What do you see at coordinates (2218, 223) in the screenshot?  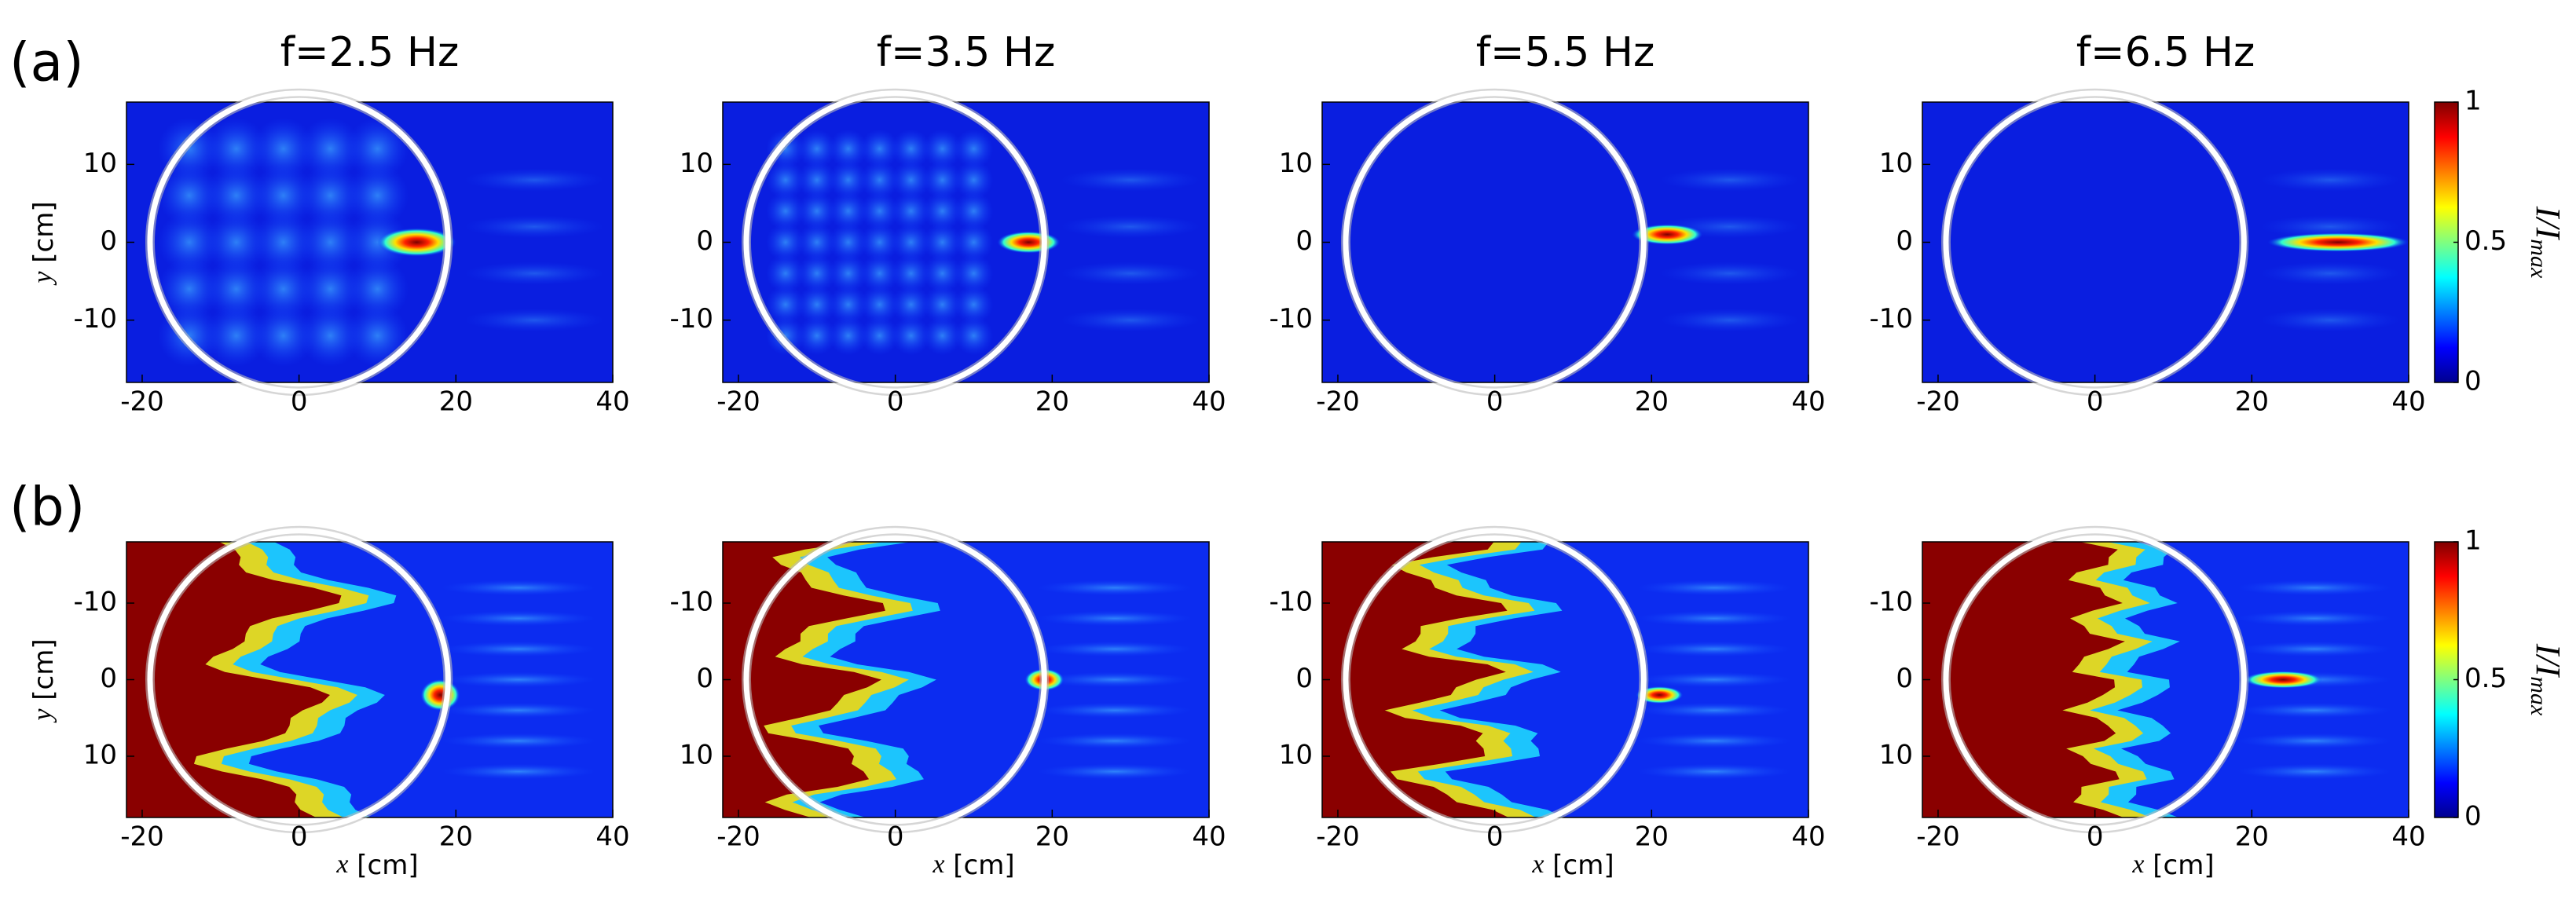 I see `heatmap-panel: -20 0 20 40 -10 0 10 f=6.5 Hz 0 0.5 1 I/Imax` at bounding box center [2218, 223].